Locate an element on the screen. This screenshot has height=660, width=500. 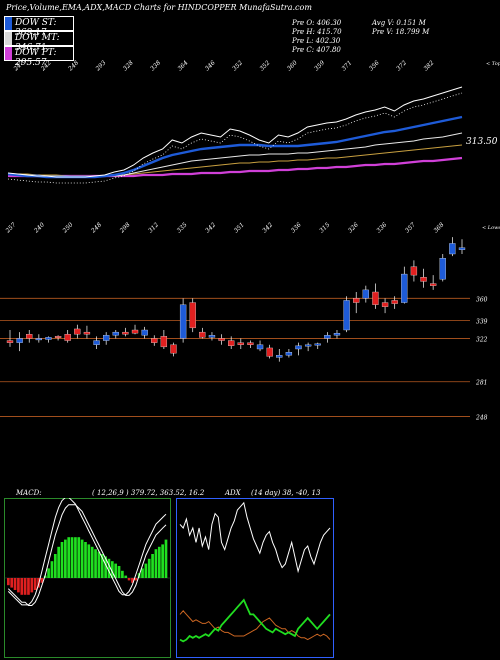
ema-x-tick: 293 is located at coordinates (101, 66).